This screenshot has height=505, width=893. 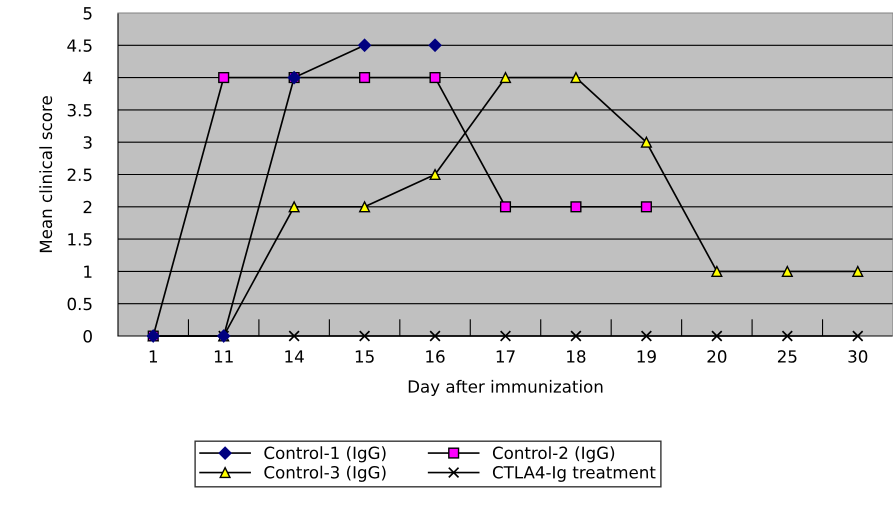 What do you see at coordinates (87, 78) in the screenshot?
I see `y-tick-label: 4` at bounding box center [87, 78].